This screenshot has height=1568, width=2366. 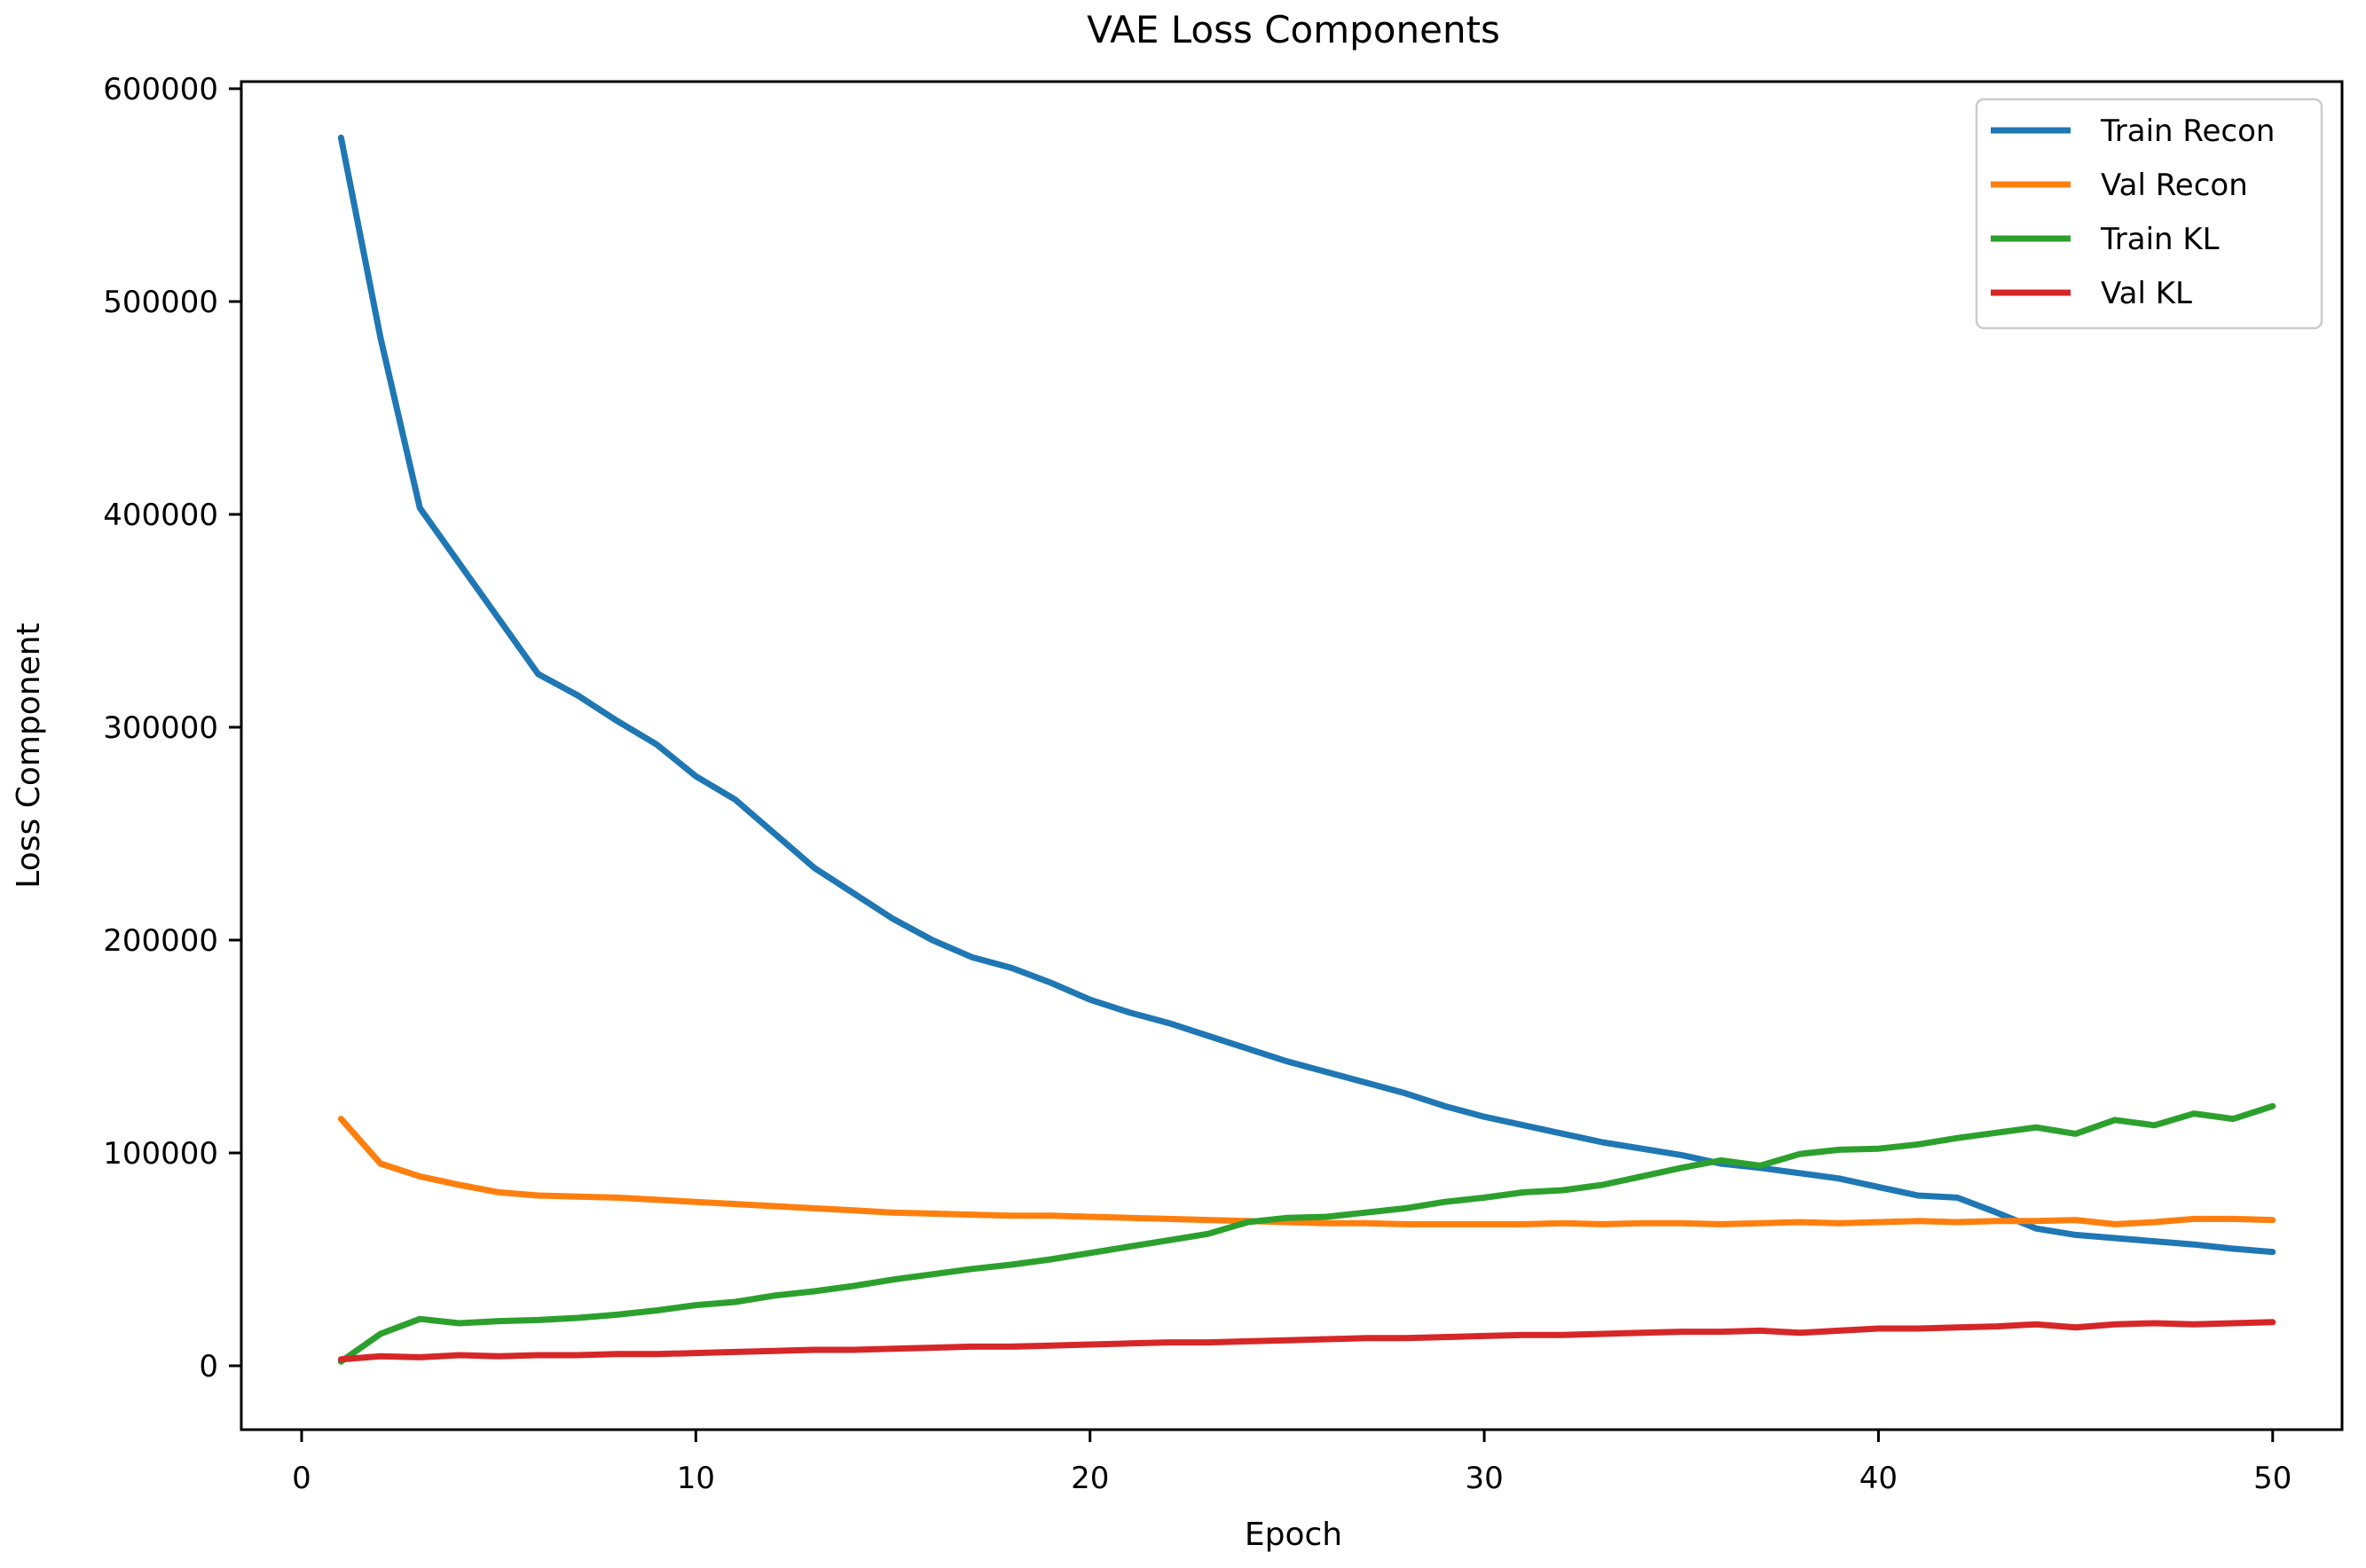 I want to click on legend-item-train-kl: Train KL, so click(x=2106, y=239).